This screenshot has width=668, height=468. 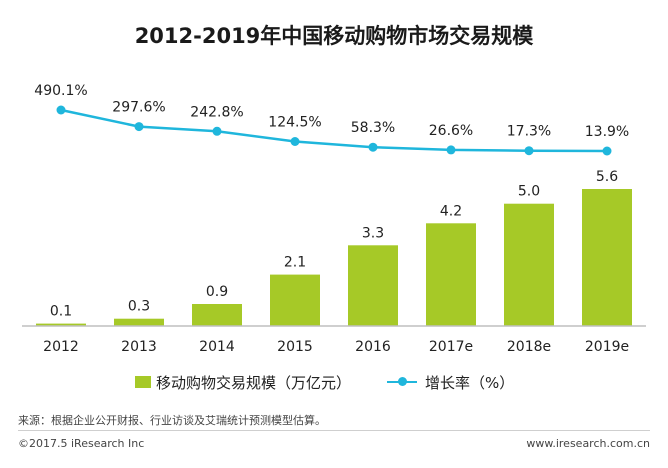 I want to click on x-tick-label: 2015, so click(x=295, y=347).